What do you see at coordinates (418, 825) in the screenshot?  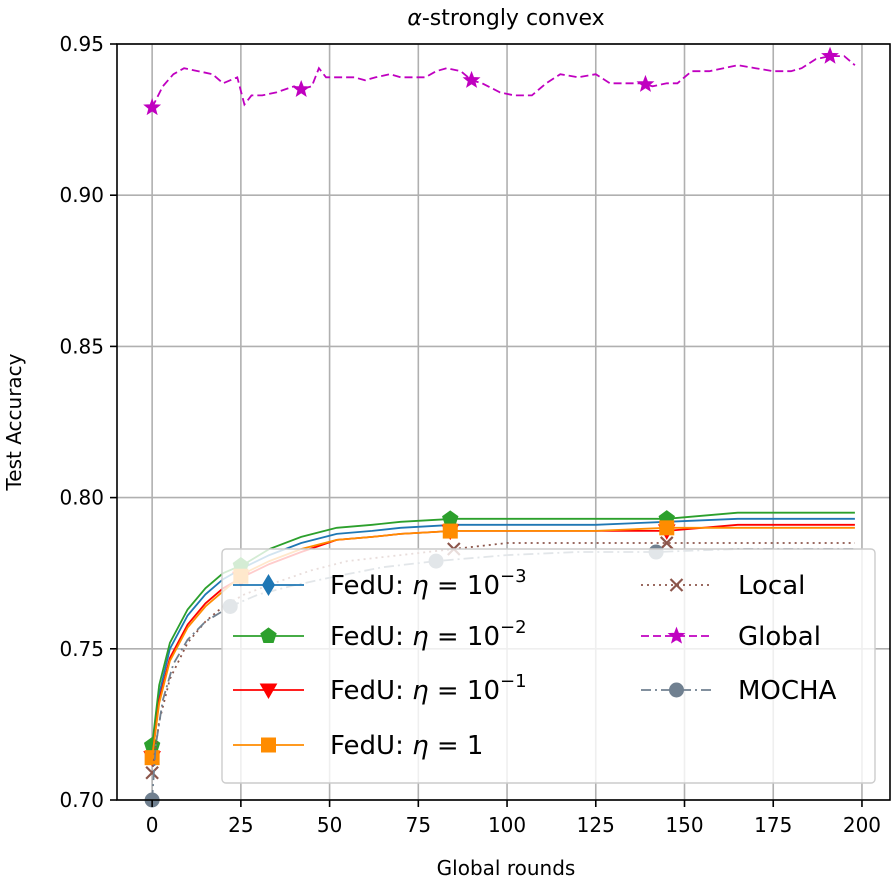 I see `x-tick-label-3: 75` at bounding box center [418, 825].